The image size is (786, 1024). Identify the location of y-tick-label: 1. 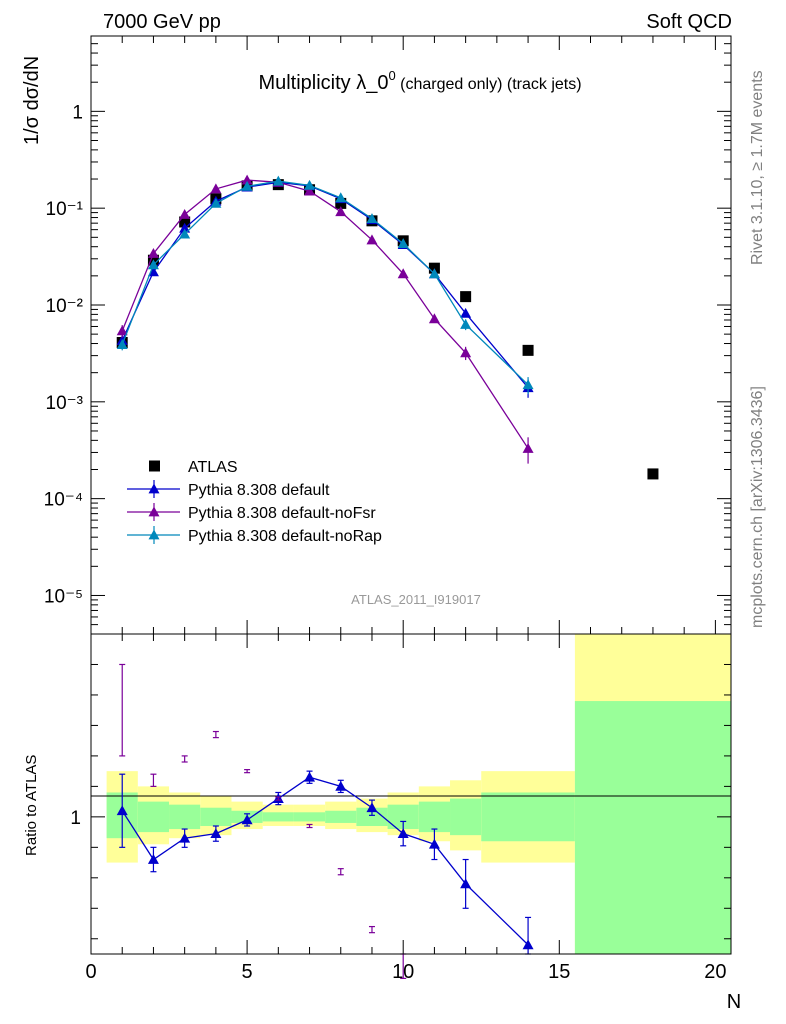
(77, 112).